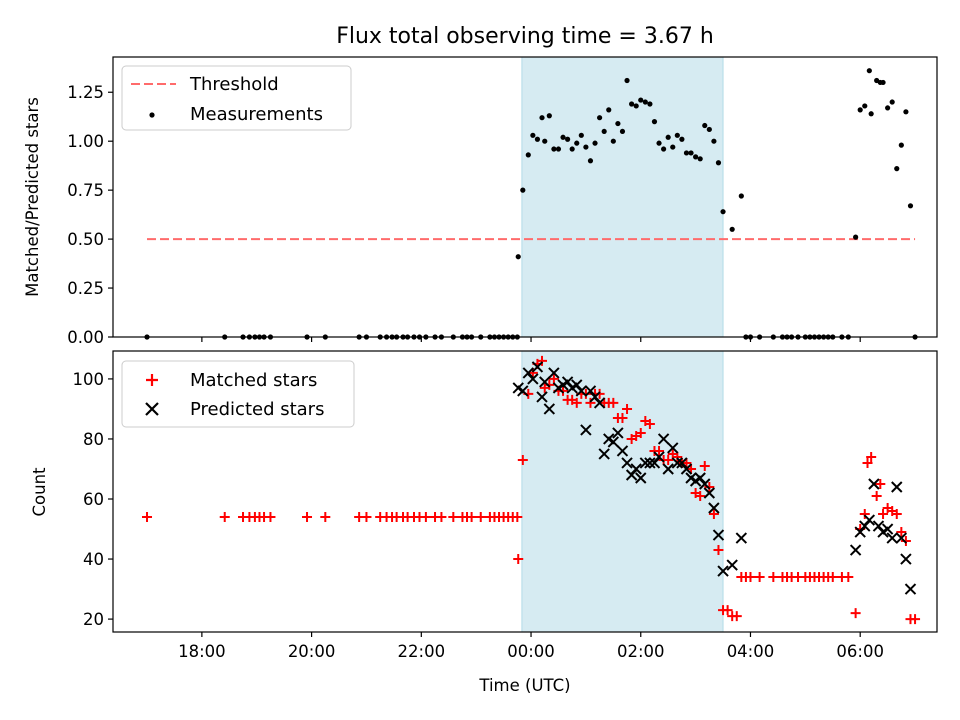  What do you see at coordinates (641, 651) in the screenshot?
I see `x-tick-label: 02:00` at bounding box center [641, 651].